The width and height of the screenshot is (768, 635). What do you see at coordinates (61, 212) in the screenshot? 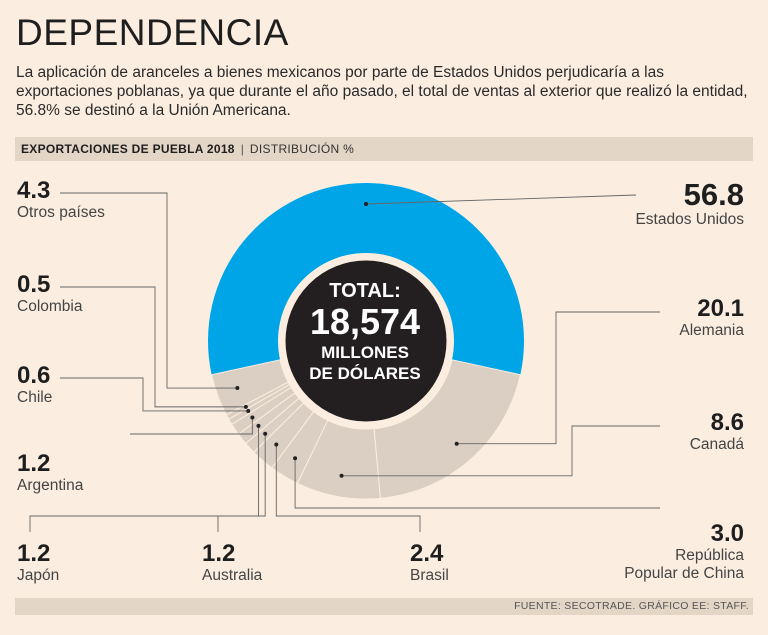
I see `name-otros: Otros países` at bounding box center [61, 212].